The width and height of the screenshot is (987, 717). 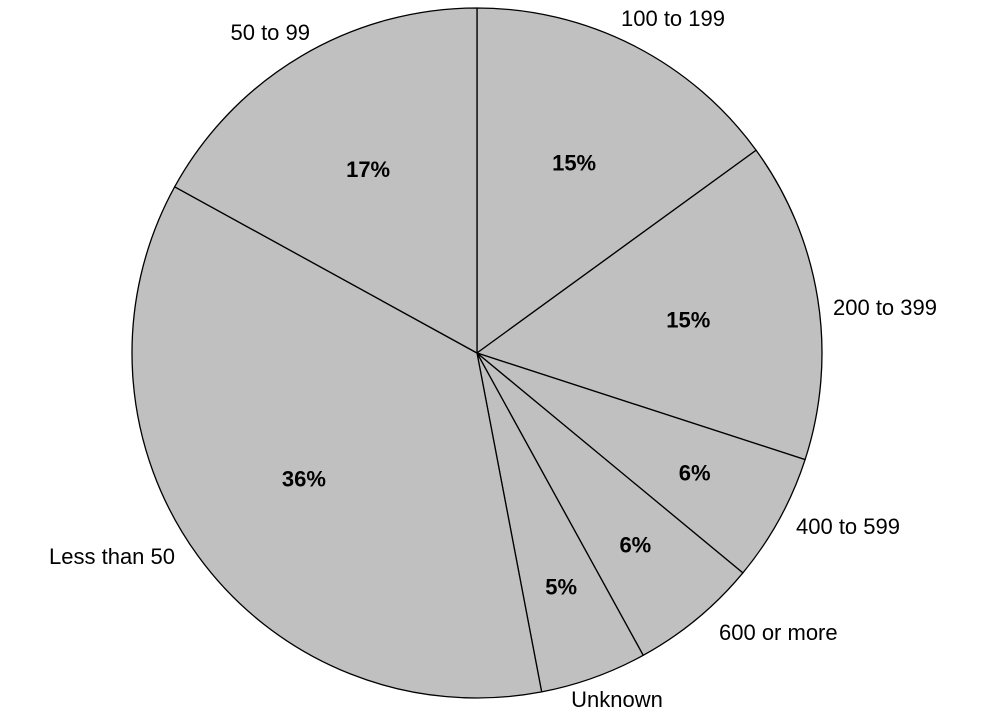 I want to click on slice-category-label: 600 or more, so click(x=778, y=632).